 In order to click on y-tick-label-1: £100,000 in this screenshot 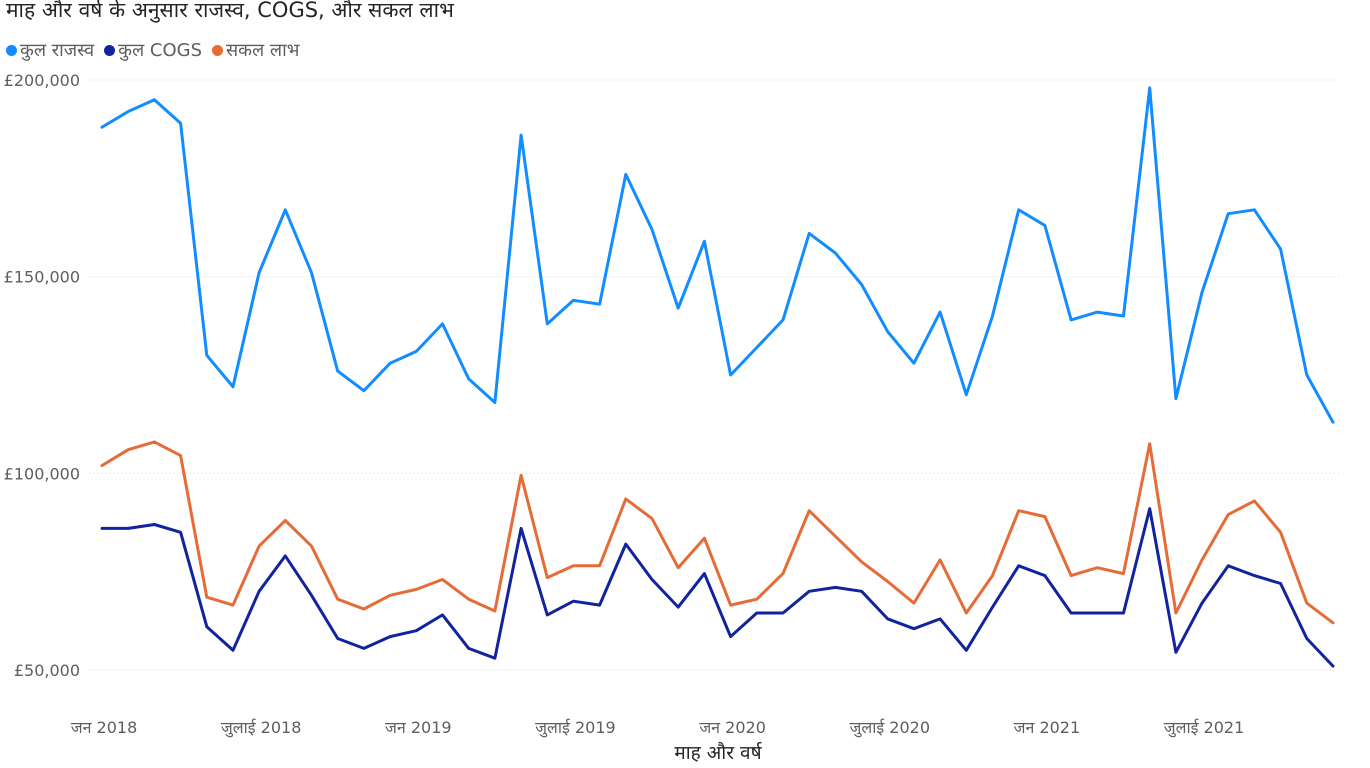, I will do `click(42, 473)`.